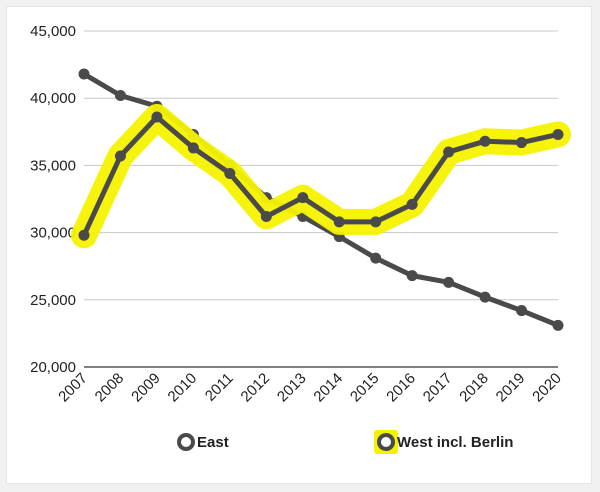 The width and height of the screenshot is (600, 492). Describe the element at coordinates (401, 388) in the screenshot. I see `x-tick-label: 2016` at that location.